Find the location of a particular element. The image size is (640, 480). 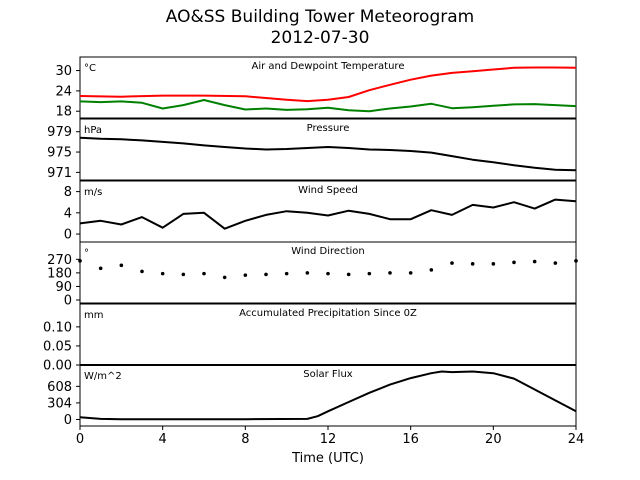

y-tick-label: 30 is located at coordinates (63, 71).